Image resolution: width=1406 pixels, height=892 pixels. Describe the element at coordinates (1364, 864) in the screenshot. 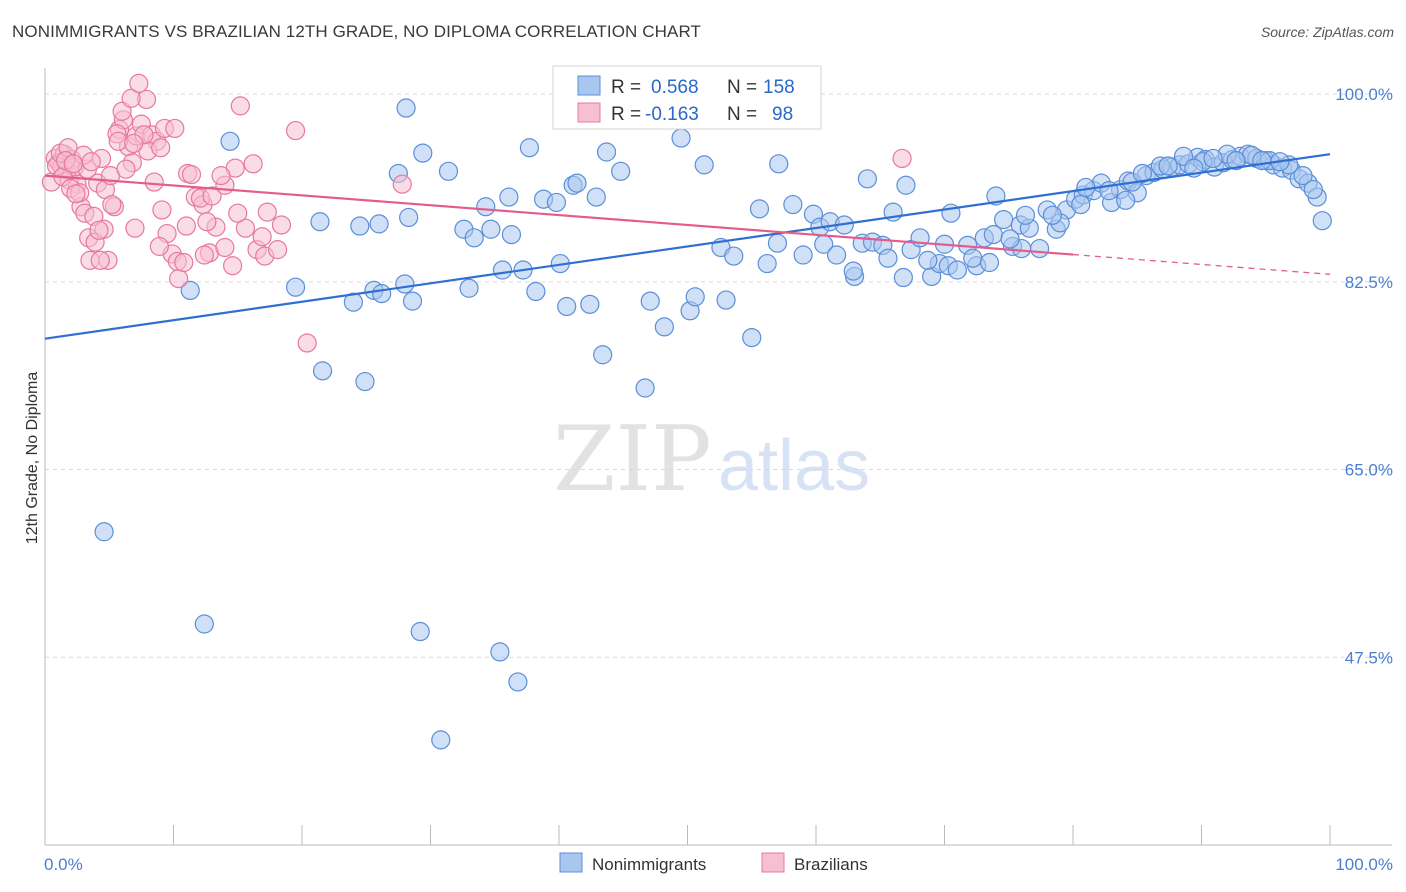

I see `x-tick-label-right: 100.0%` at that location.